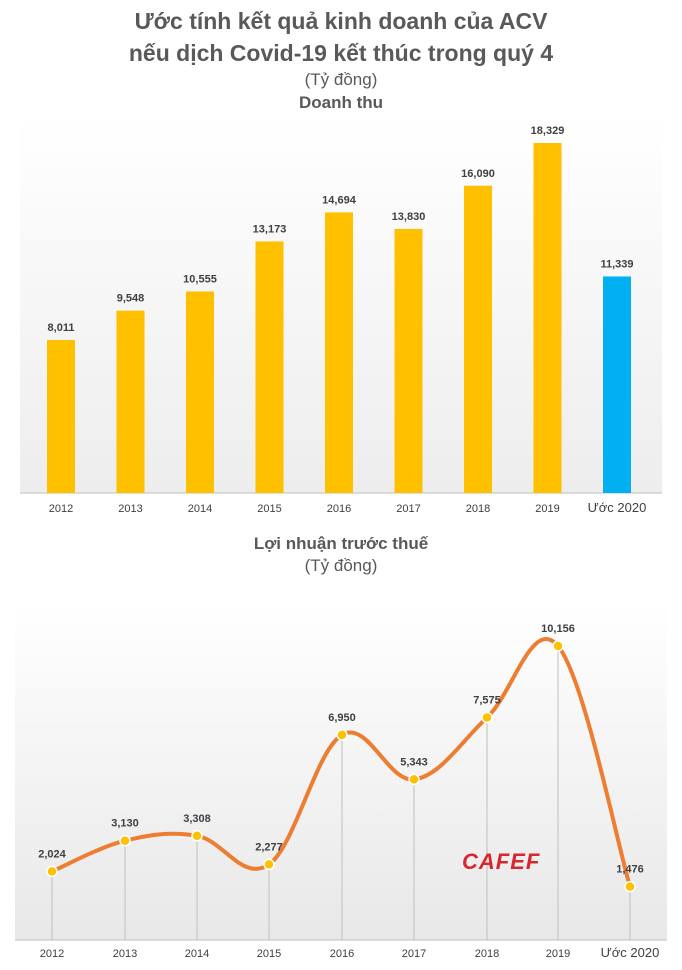  Describe the element at coordinates (408, 509) in the screenshot. I see `revenue-tick-label: 2017` at that location.